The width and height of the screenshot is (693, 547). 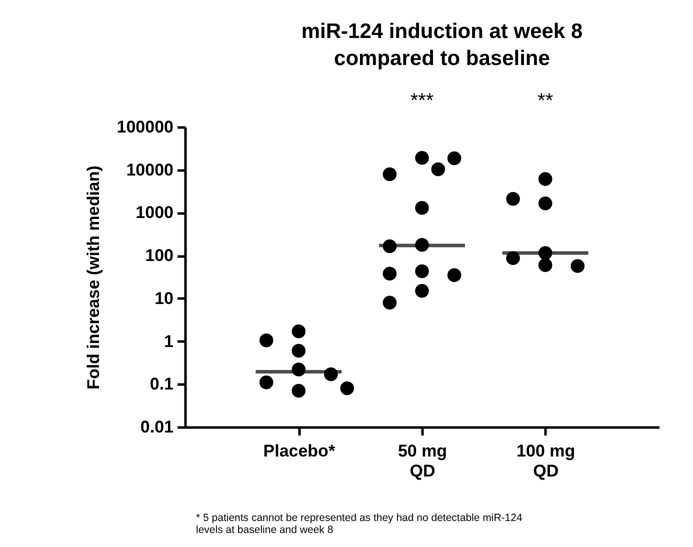 What do you see at coordinates (150, 170) in the screenshot?
I see `y-tick-label: 10000` at bounding box center [150, 170].